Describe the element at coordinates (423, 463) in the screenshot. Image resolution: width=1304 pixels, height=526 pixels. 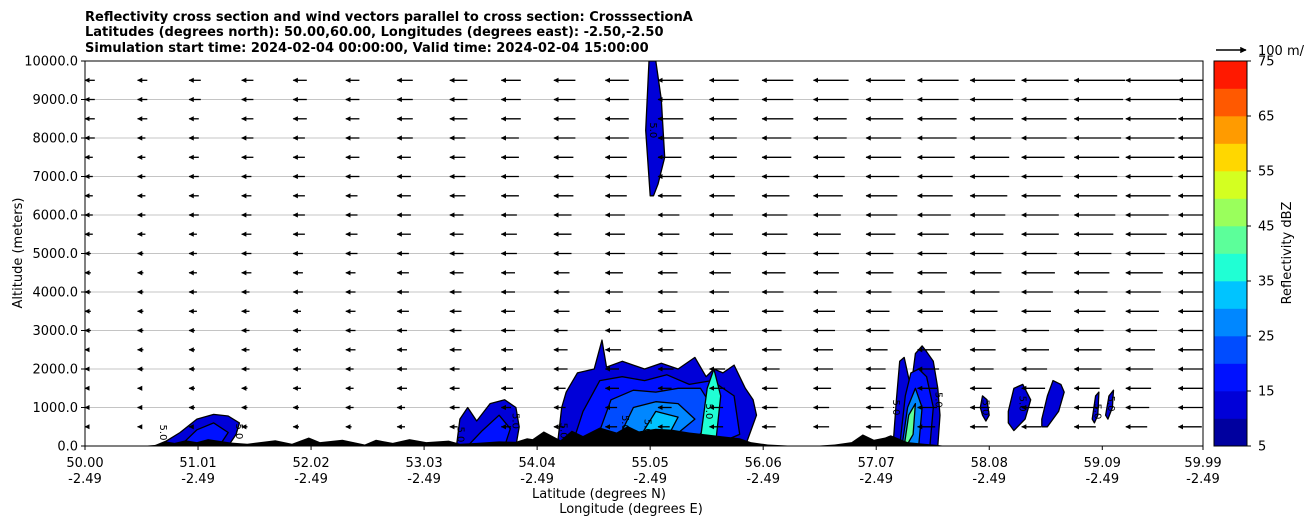
I see `x-tick-label-latitude: 53.03` at that location.